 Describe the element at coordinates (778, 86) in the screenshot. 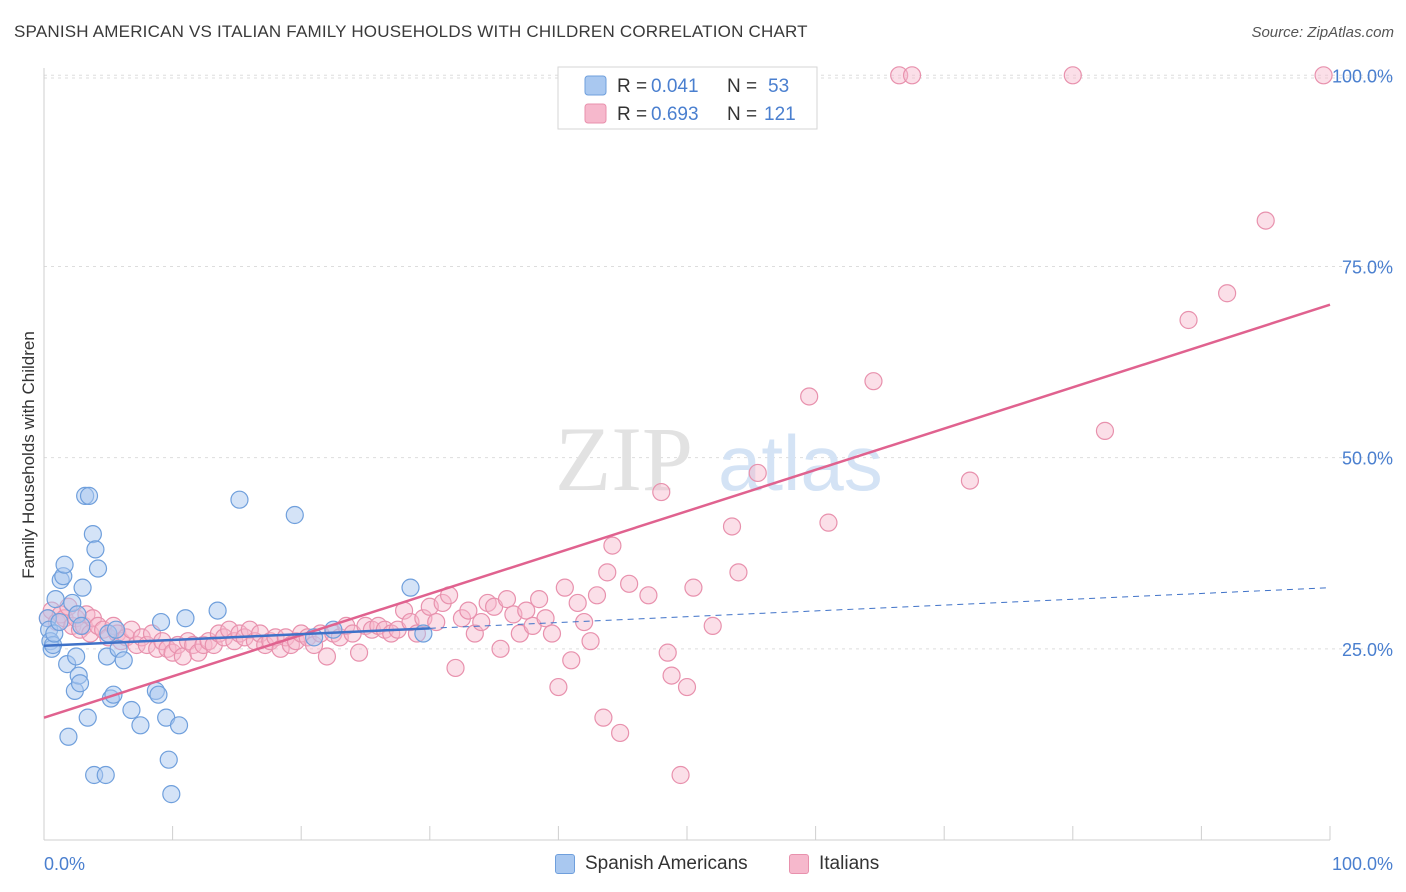

I see `legend-n-value-1: 53` at that location.